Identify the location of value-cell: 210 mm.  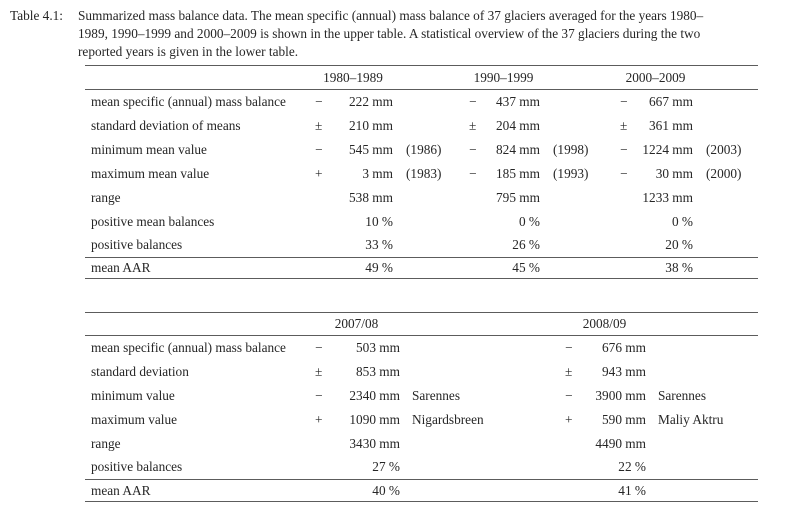
(371, 125).